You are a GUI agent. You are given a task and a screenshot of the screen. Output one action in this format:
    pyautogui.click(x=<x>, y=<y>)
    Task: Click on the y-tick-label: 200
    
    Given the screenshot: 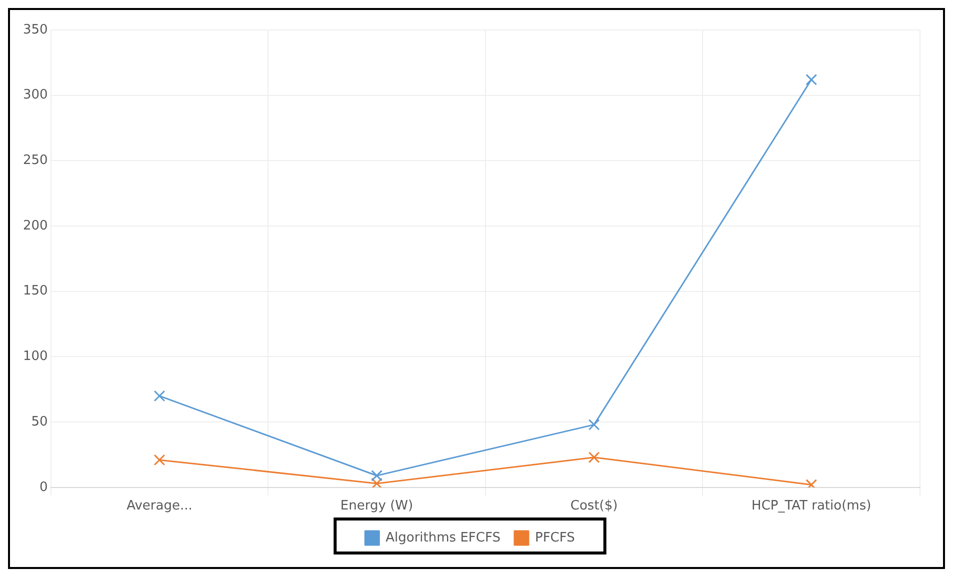 What is the action you would take?
    pyautogui.click(x=35, y=226)
    